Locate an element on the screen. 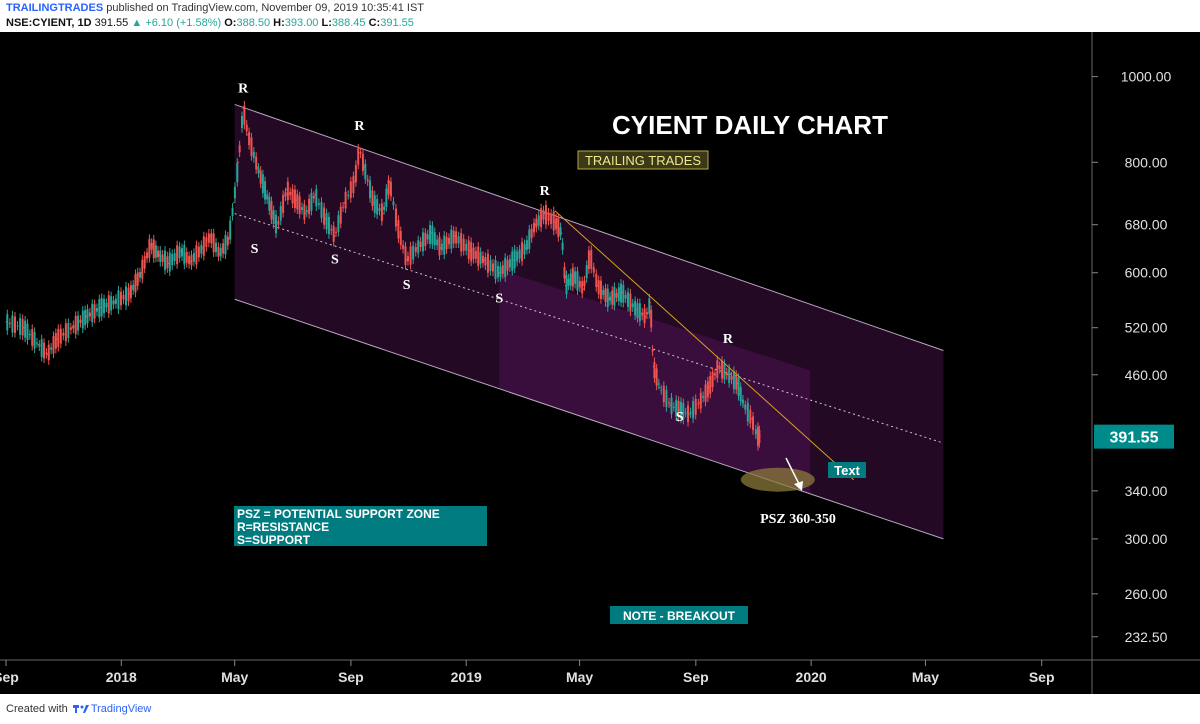 The width and height of the screenshot is (1200, 724). trendline-group is located at coordinates (704, 345).